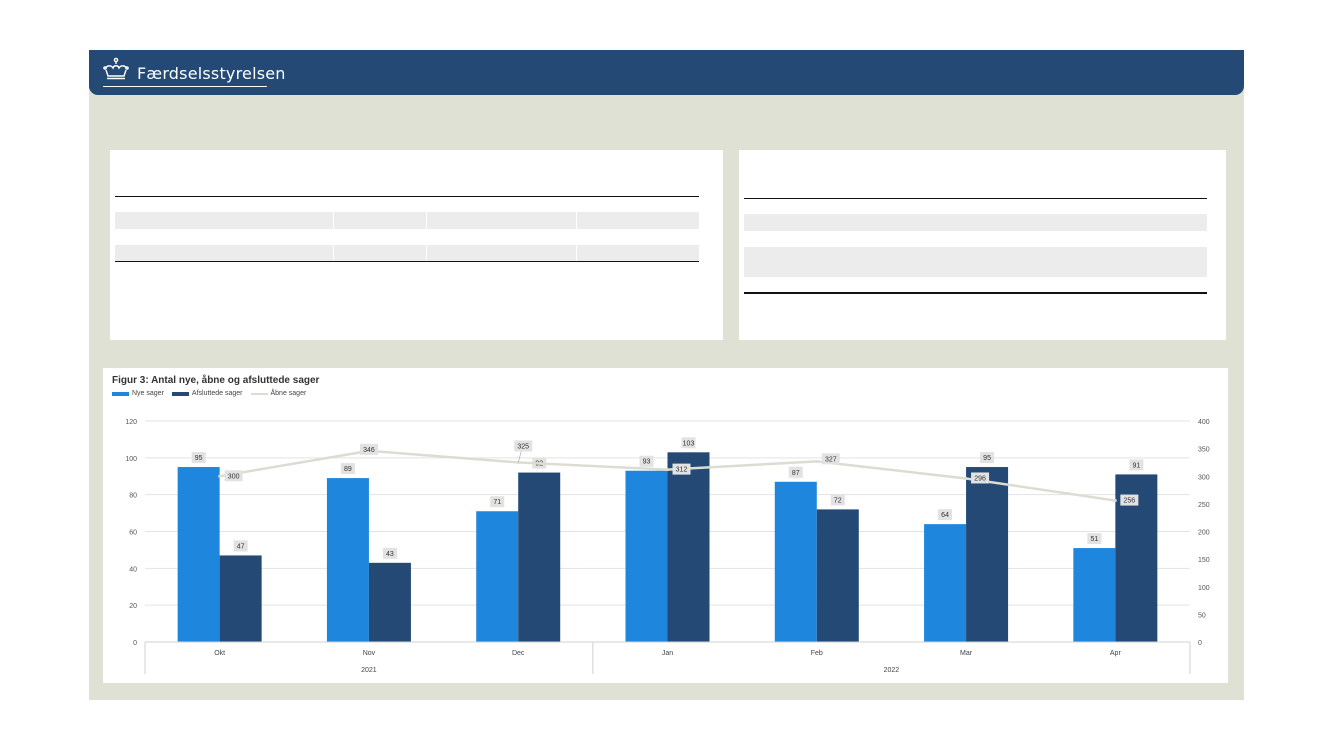 The image size is (1333, 750). What do you see at coordinates (1202, 615) in the screenshot?
I see `y2-tick-label: 50` at bounding box center [1202, 615].